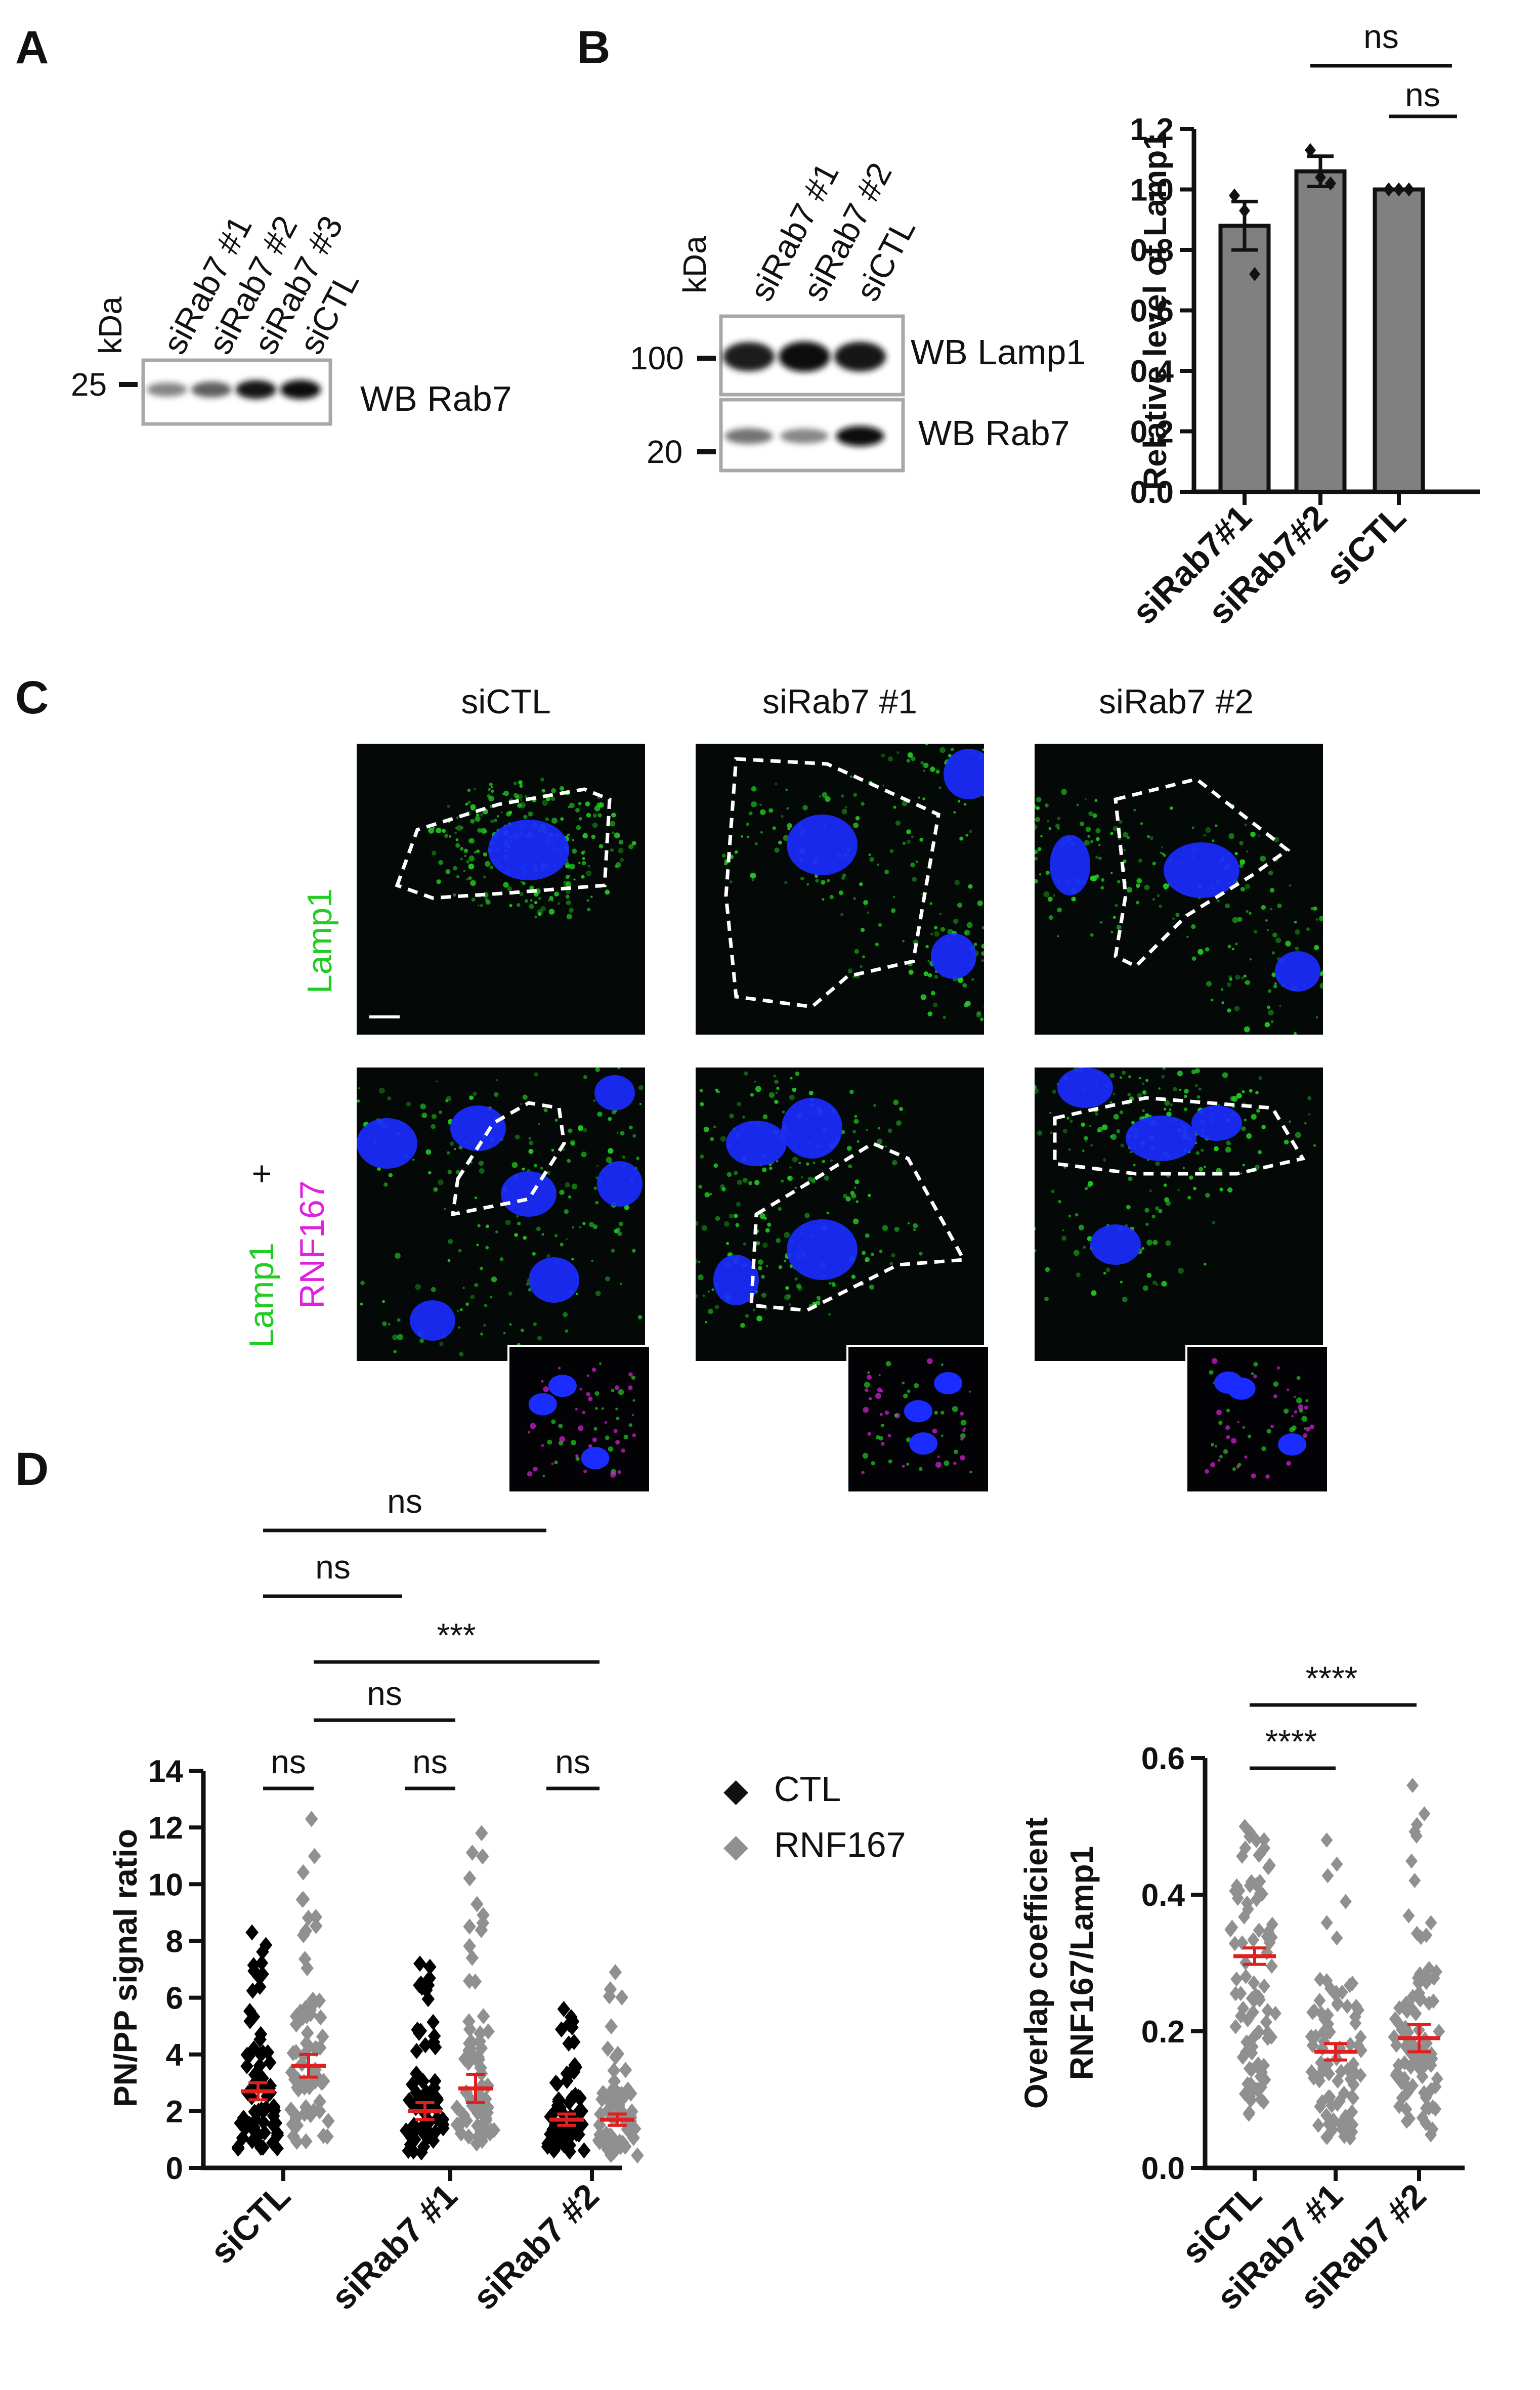 The width and height of the screenshot is (1540, 2390). Describe the element at coordinates (256, 389) in the screenshot. I see `rab7-band` at that location.